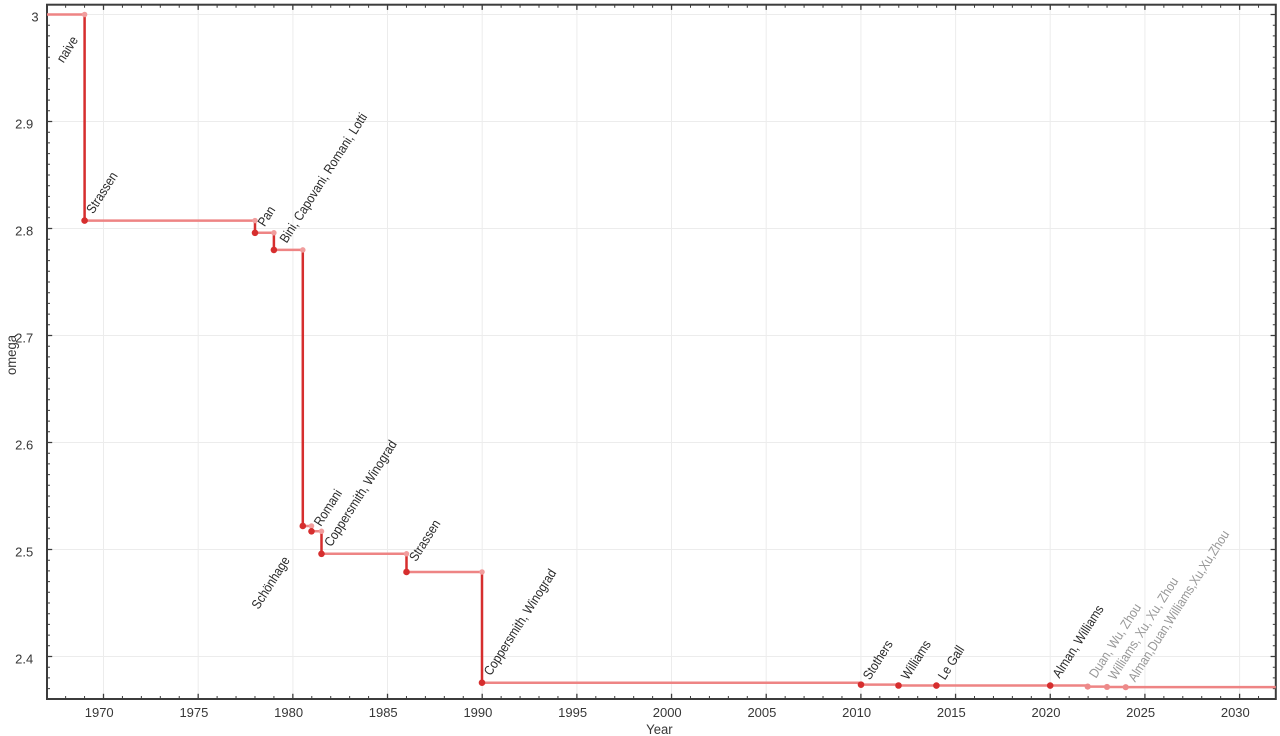 This screenshot has height=736, width=1280. I want to click on svg-text: 2015, so click(951, 712).